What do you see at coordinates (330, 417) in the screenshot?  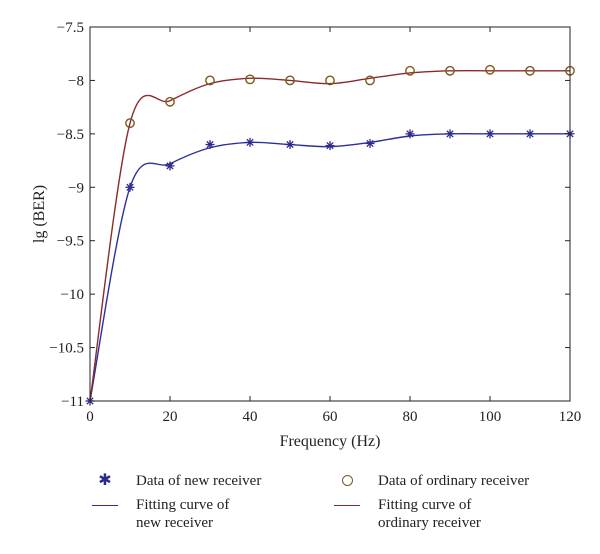 I see `x-tick-label: 60` at bounding box center [330, 417].